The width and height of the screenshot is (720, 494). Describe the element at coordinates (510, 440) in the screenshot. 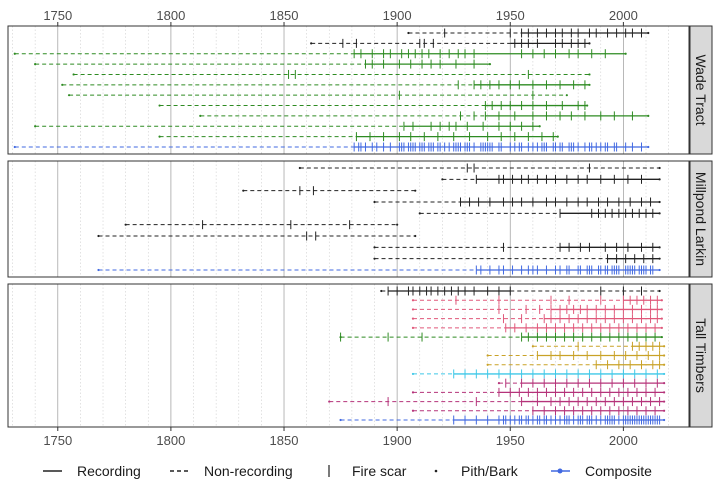

I see `bottom-tick-label: 1950` at that location.